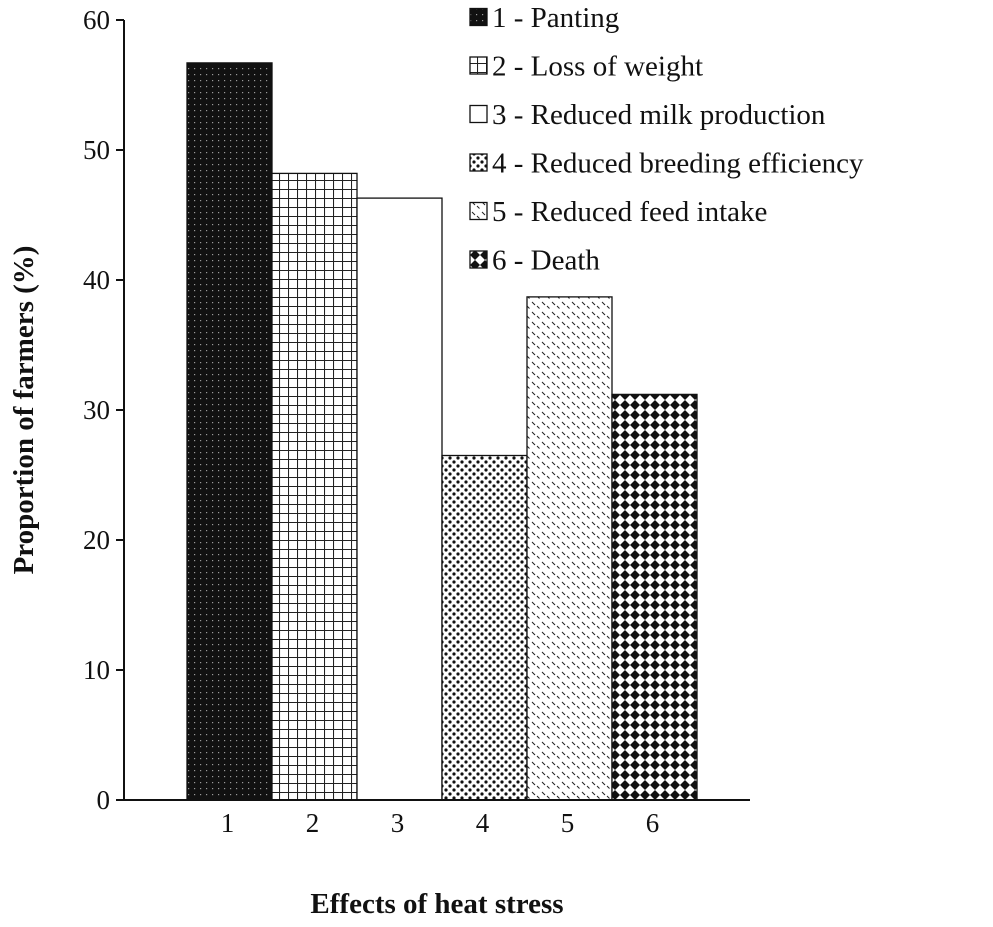 This screenshot has width=993, height=927. Describe the element at coordinates (568, 823) in the screenshot. I see `x-tick-label: 5` at that location.